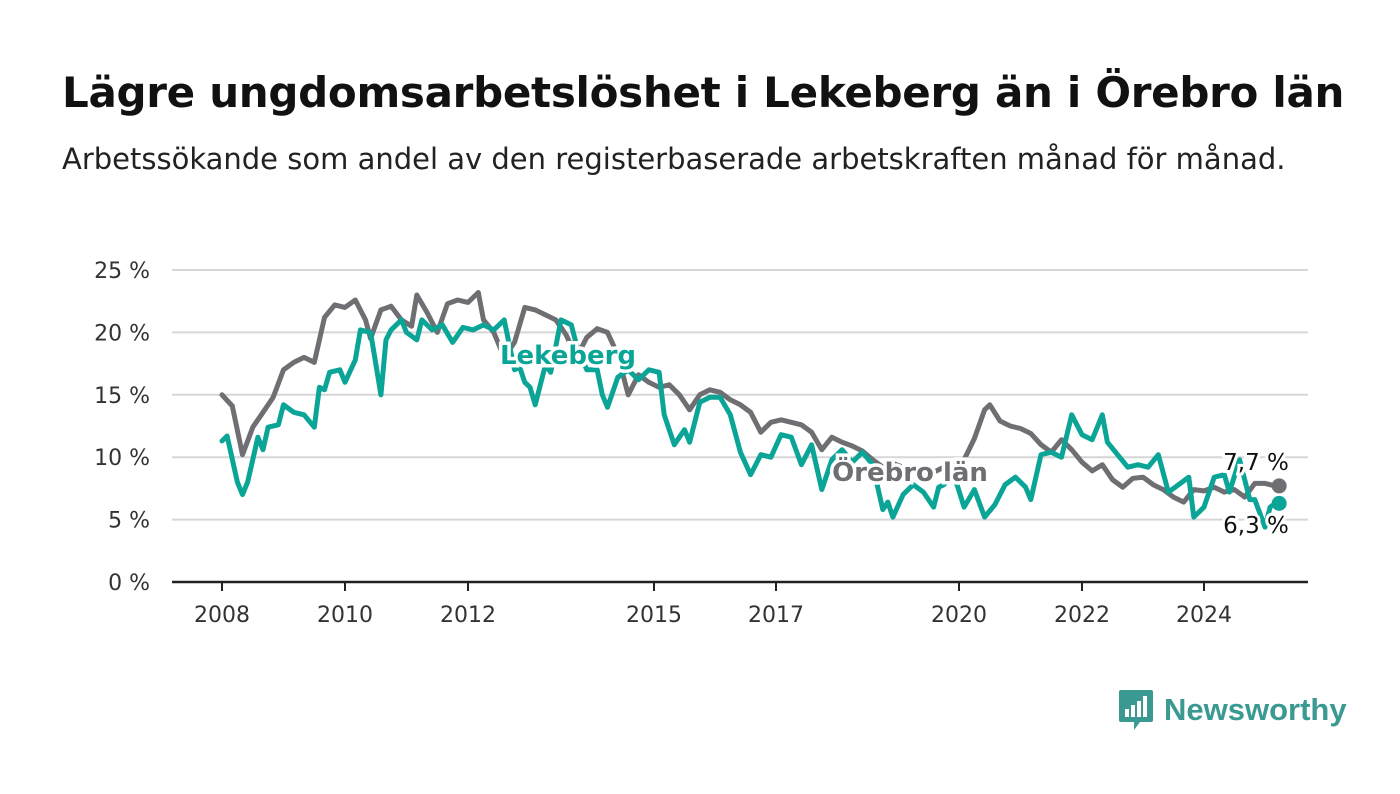 This screenshot has height=794, width=1400. Describe the element at coordinates (122, 396) in the screenshot. I see `y-tick-label: 15 %` at that location.